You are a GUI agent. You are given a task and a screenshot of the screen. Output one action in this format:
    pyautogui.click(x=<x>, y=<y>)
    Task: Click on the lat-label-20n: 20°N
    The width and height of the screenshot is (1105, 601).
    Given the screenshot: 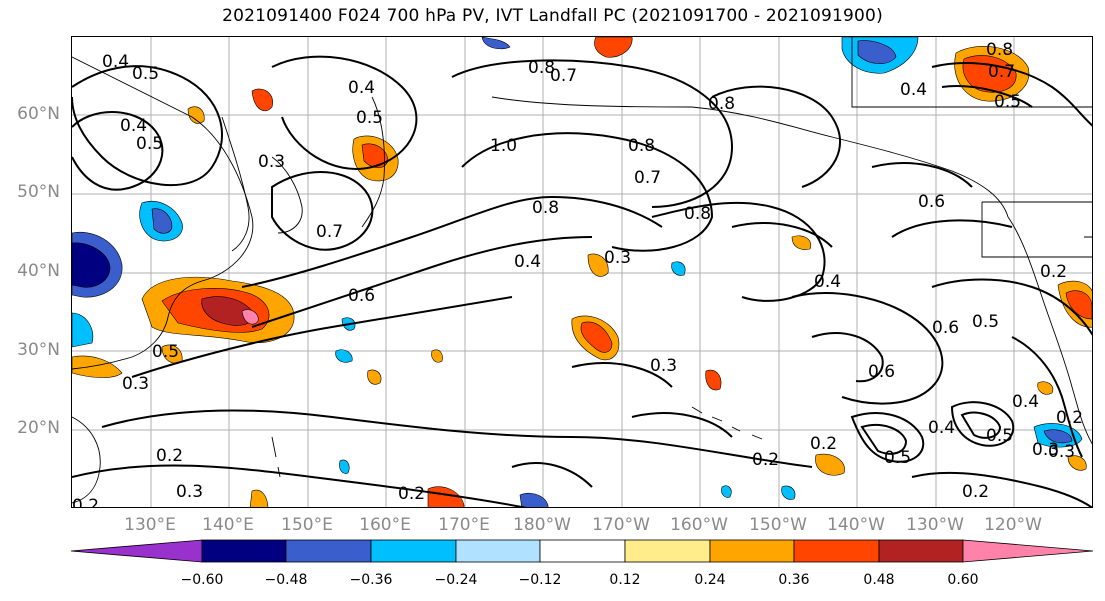 What is the action you would take?
    pyautogui.click(x=38, y=428)
    